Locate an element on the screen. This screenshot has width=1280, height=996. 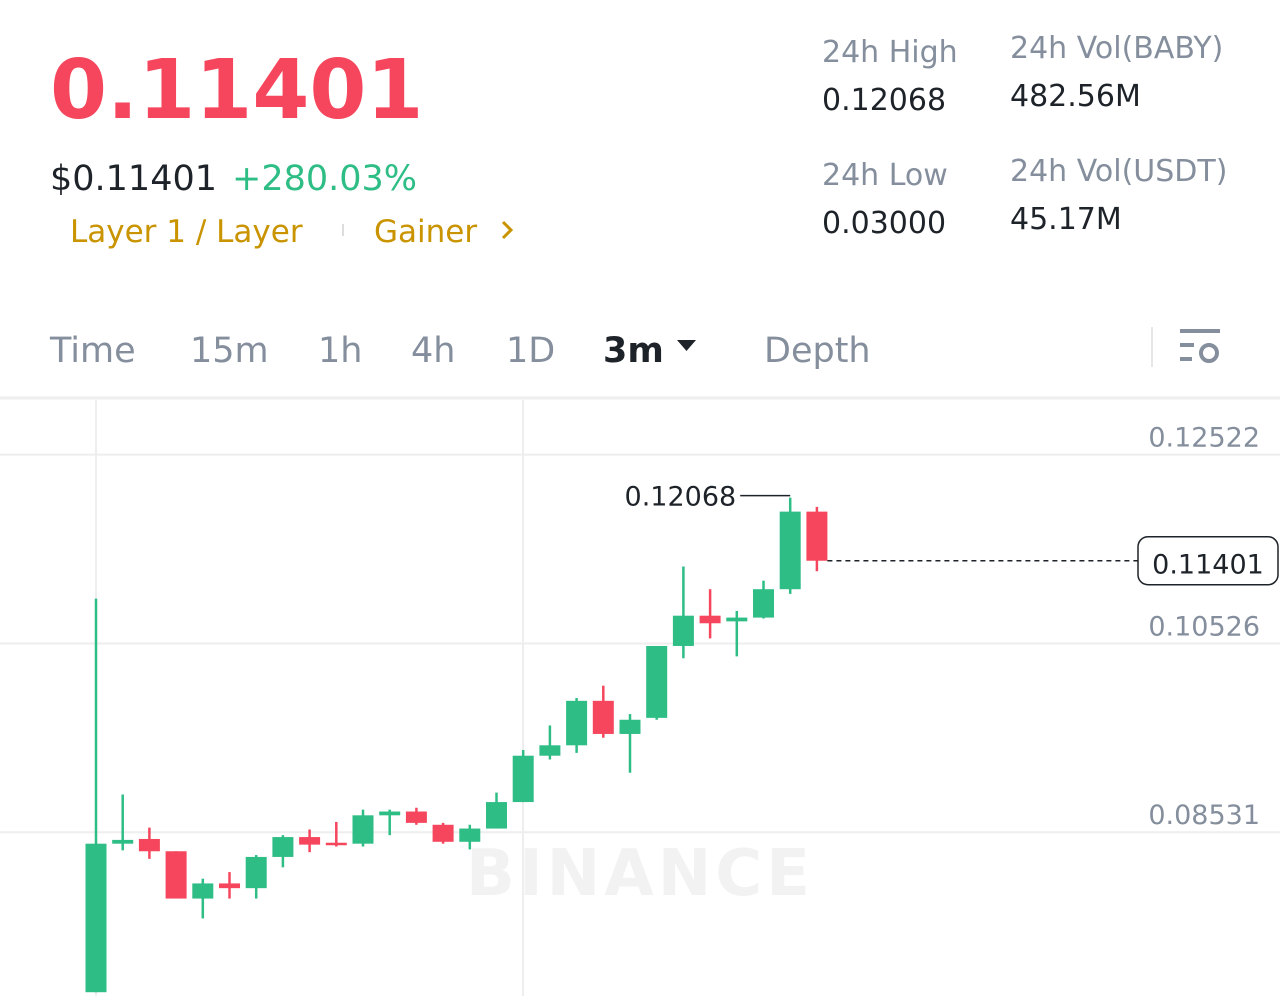
tab-active: 3m is located at coordinates (633, 351).